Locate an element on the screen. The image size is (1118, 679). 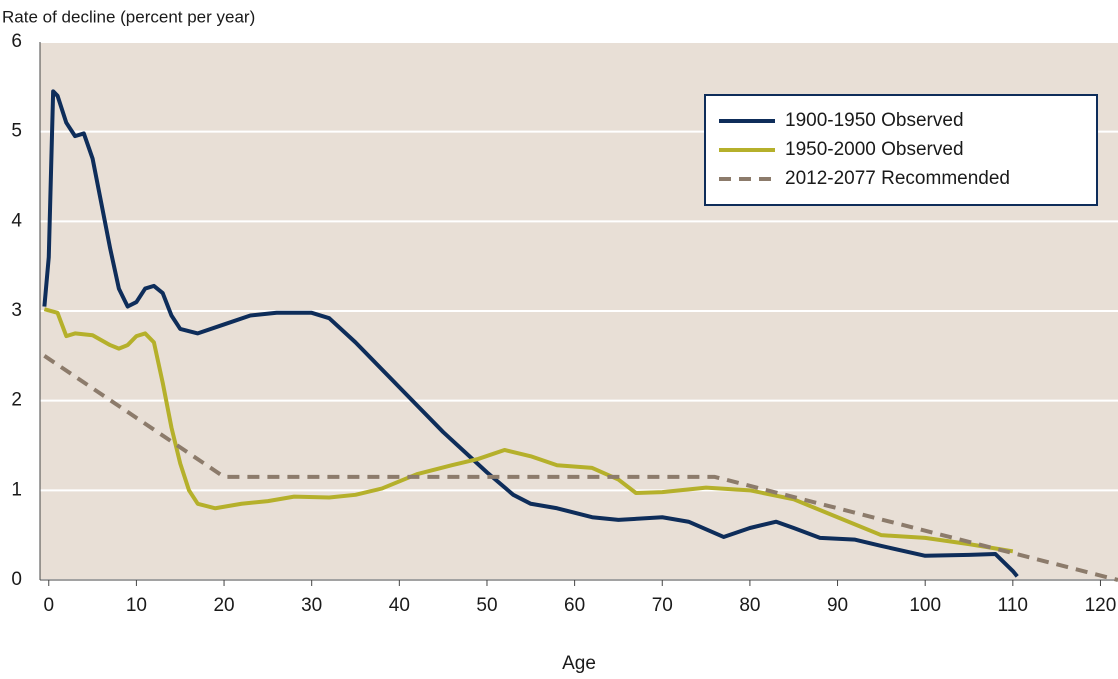
x-tick-label: 120 is located at coordinates (1101, 605).